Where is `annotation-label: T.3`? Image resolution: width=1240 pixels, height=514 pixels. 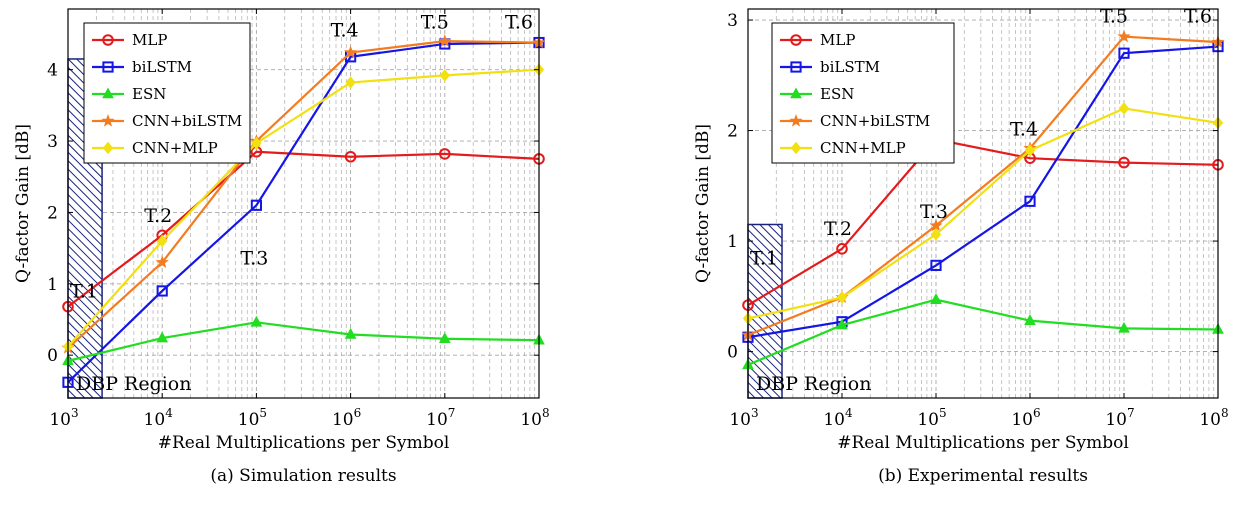 annotation-label: T.3 is located at coordinates (934, 212).